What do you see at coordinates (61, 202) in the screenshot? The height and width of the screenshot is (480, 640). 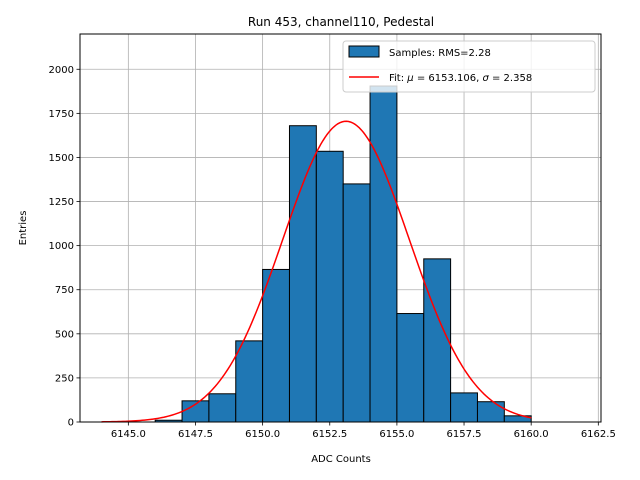 I see `y-tick-label-5: 1250` at bounding box center [61, 202].